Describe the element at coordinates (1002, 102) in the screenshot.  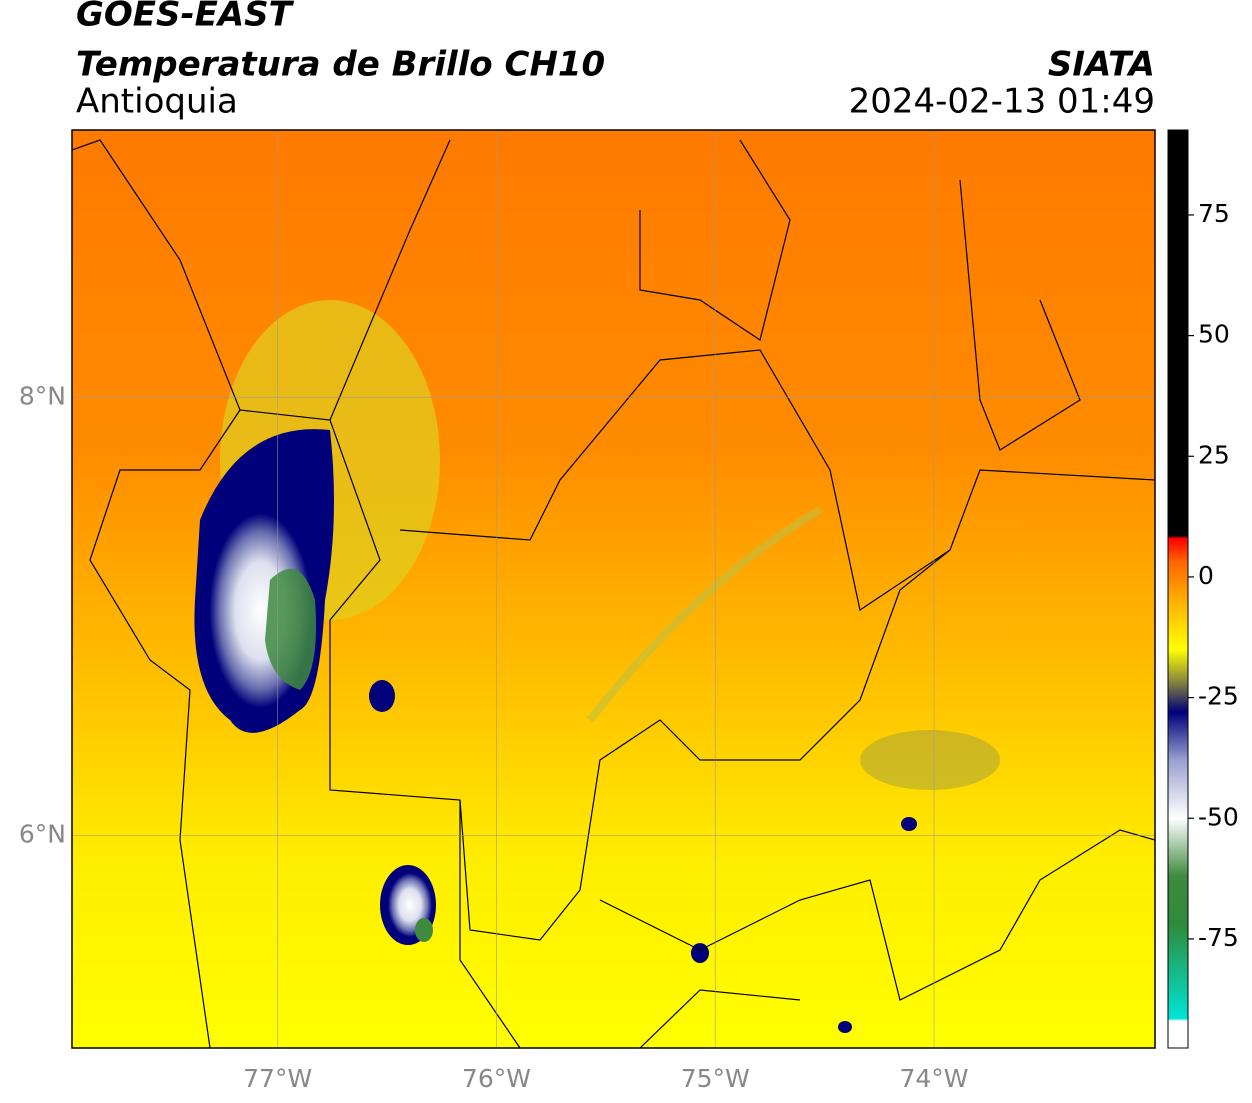
I see `datetime: 2024-02-13 01:49` at that location.